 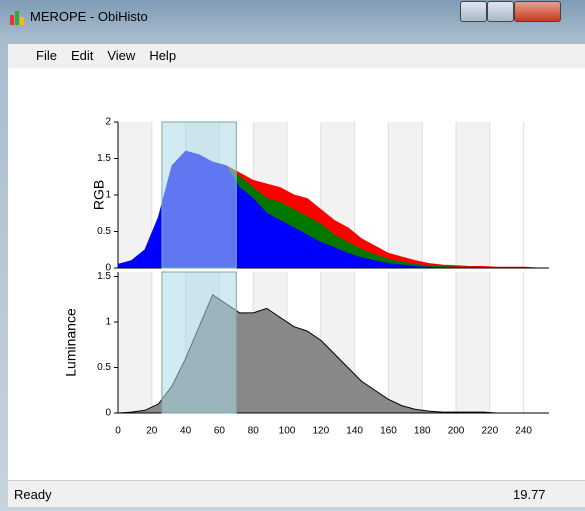 What do you see at coordinates (220, 431) in the screenshot?
I see `x-tick-label: 60` at bounding box center [220, 431].